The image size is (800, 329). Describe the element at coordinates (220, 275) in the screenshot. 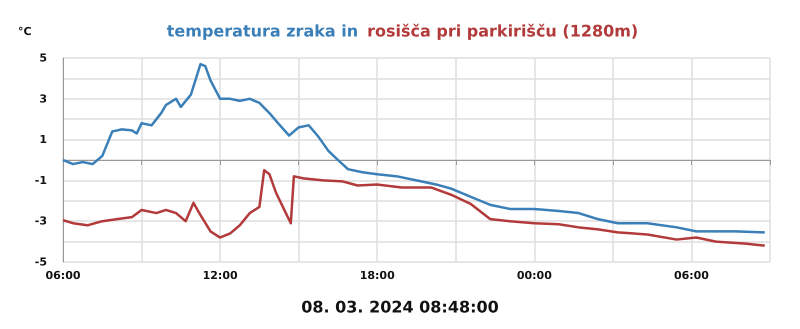

I see `x-tick-label: 12:00` at that location.